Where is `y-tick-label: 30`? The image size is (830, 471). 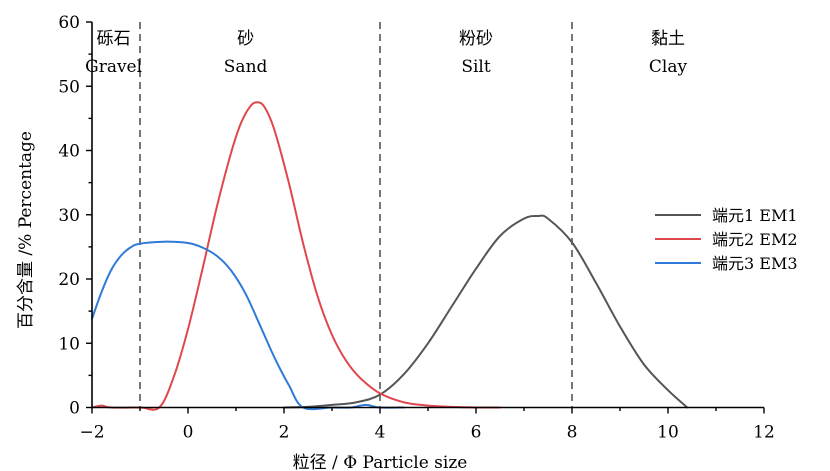 y-tick-label: 30 is located at coordinates (69, 216).